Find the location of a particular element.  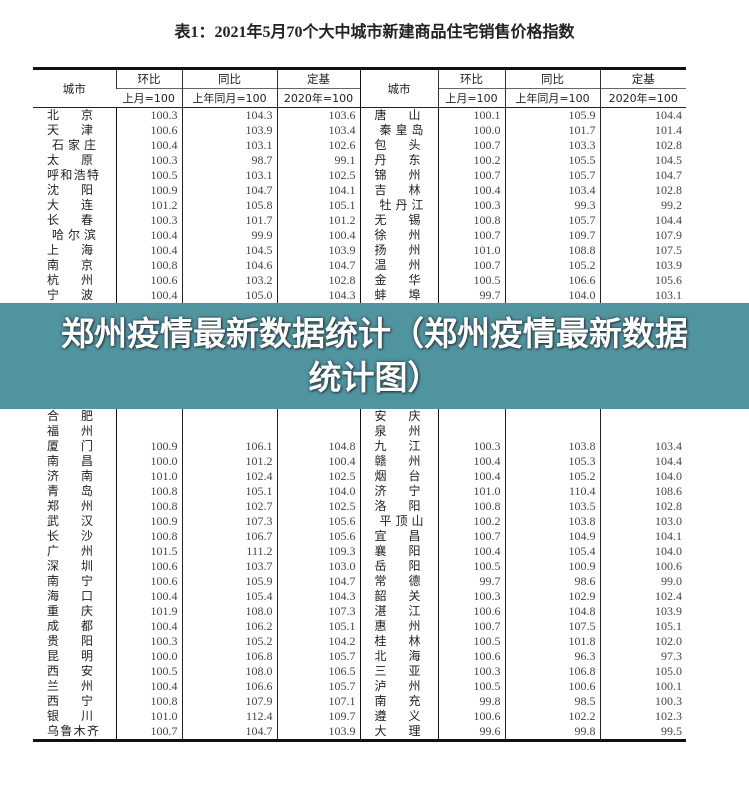

city-name-right: 烟台 is located at coordinates (398, 476).